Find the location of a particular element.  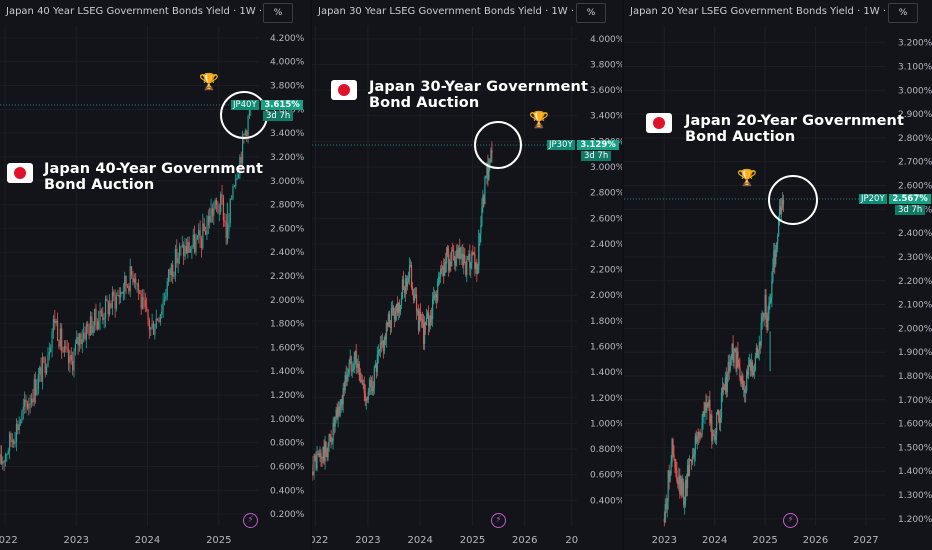

last-value: 3.129% is located at coordinates (598, 145).